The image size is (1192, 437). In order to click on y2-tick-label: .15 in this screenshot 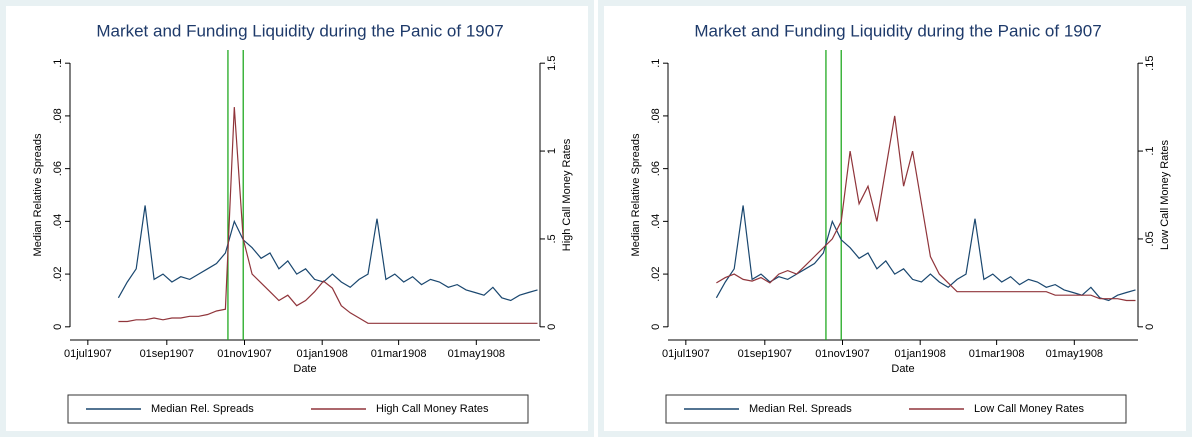, I will do `click(1150, 63)`.